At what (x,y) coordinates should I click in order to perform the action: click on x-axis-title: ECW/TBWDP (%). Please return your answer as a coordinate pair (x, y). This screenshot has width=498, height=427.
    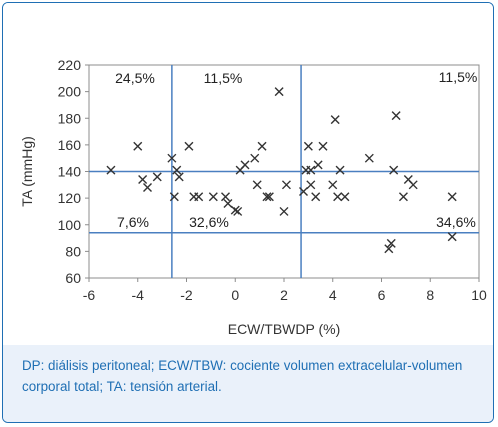
    Looking at the image, I should click on (284, 329).